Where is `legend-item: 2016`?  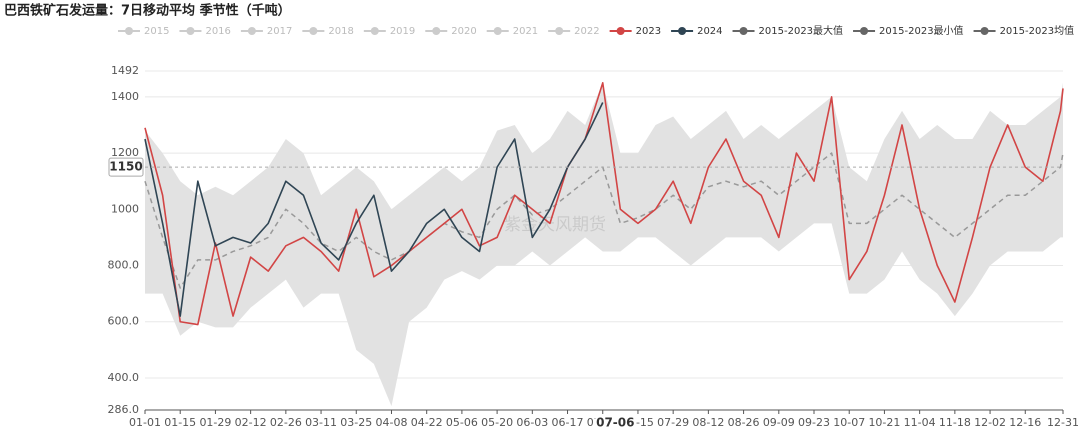 legend-item: 2016 is located at coordinates (205, 31).